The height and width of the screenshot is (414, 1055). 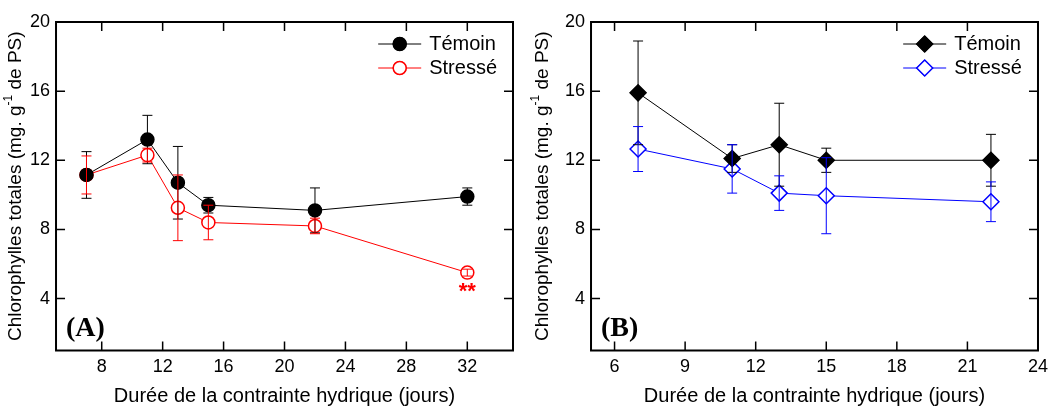 What do you see at coordinates (101, 366) in the screenshot?
I see `x-tick-label: 8` at bounding box center [101, 366].